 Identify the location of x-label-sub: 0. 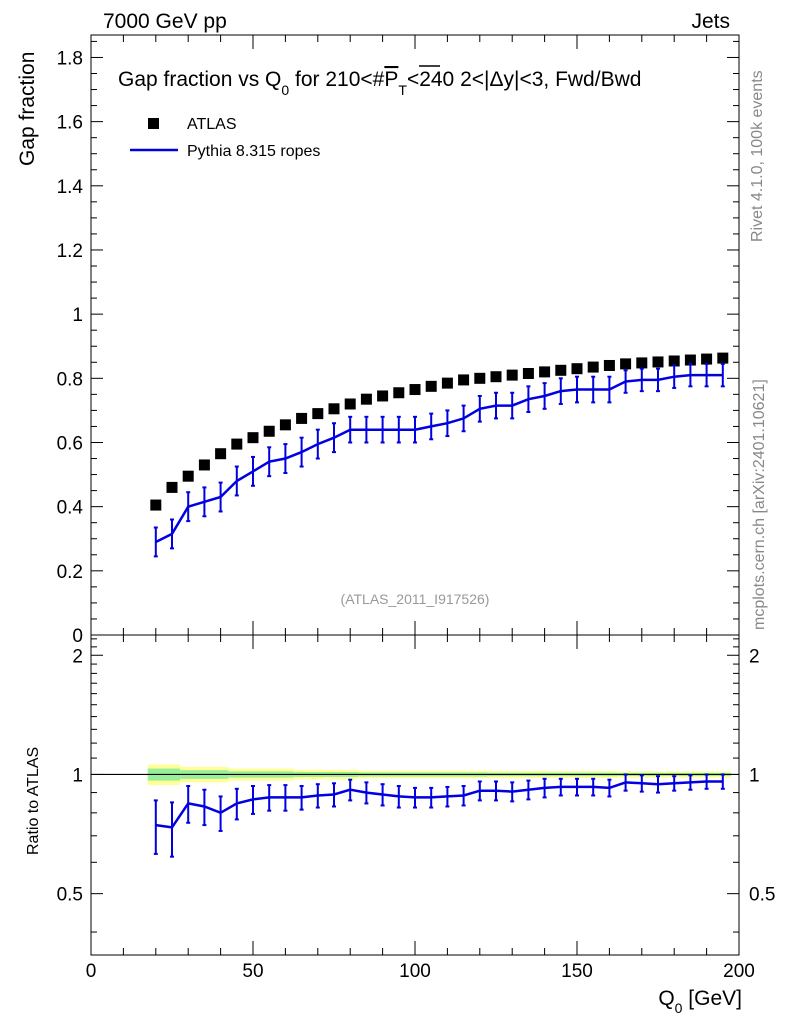
(679, 1008).